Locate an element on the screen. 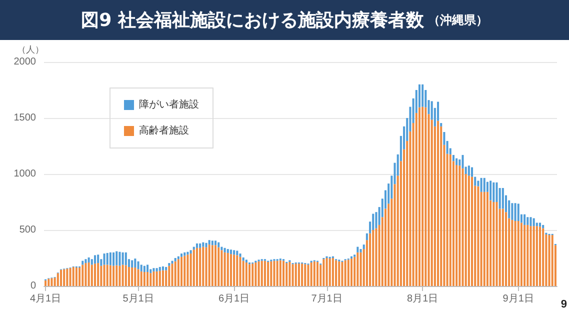  text: 9 is located at coordinates (564, 304).